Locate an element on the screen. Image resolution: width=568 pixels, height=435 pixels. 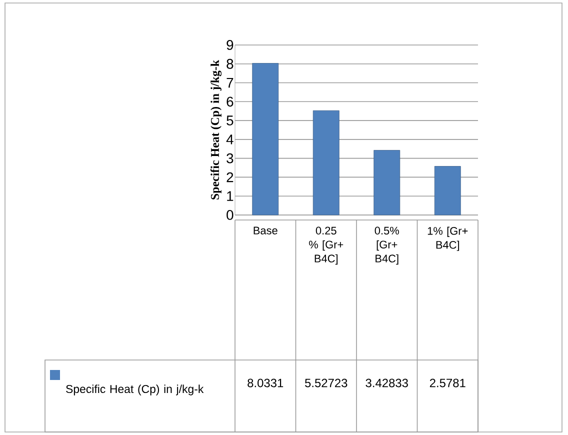
y-tick-label: 2 is located at coordinates (230, 177).